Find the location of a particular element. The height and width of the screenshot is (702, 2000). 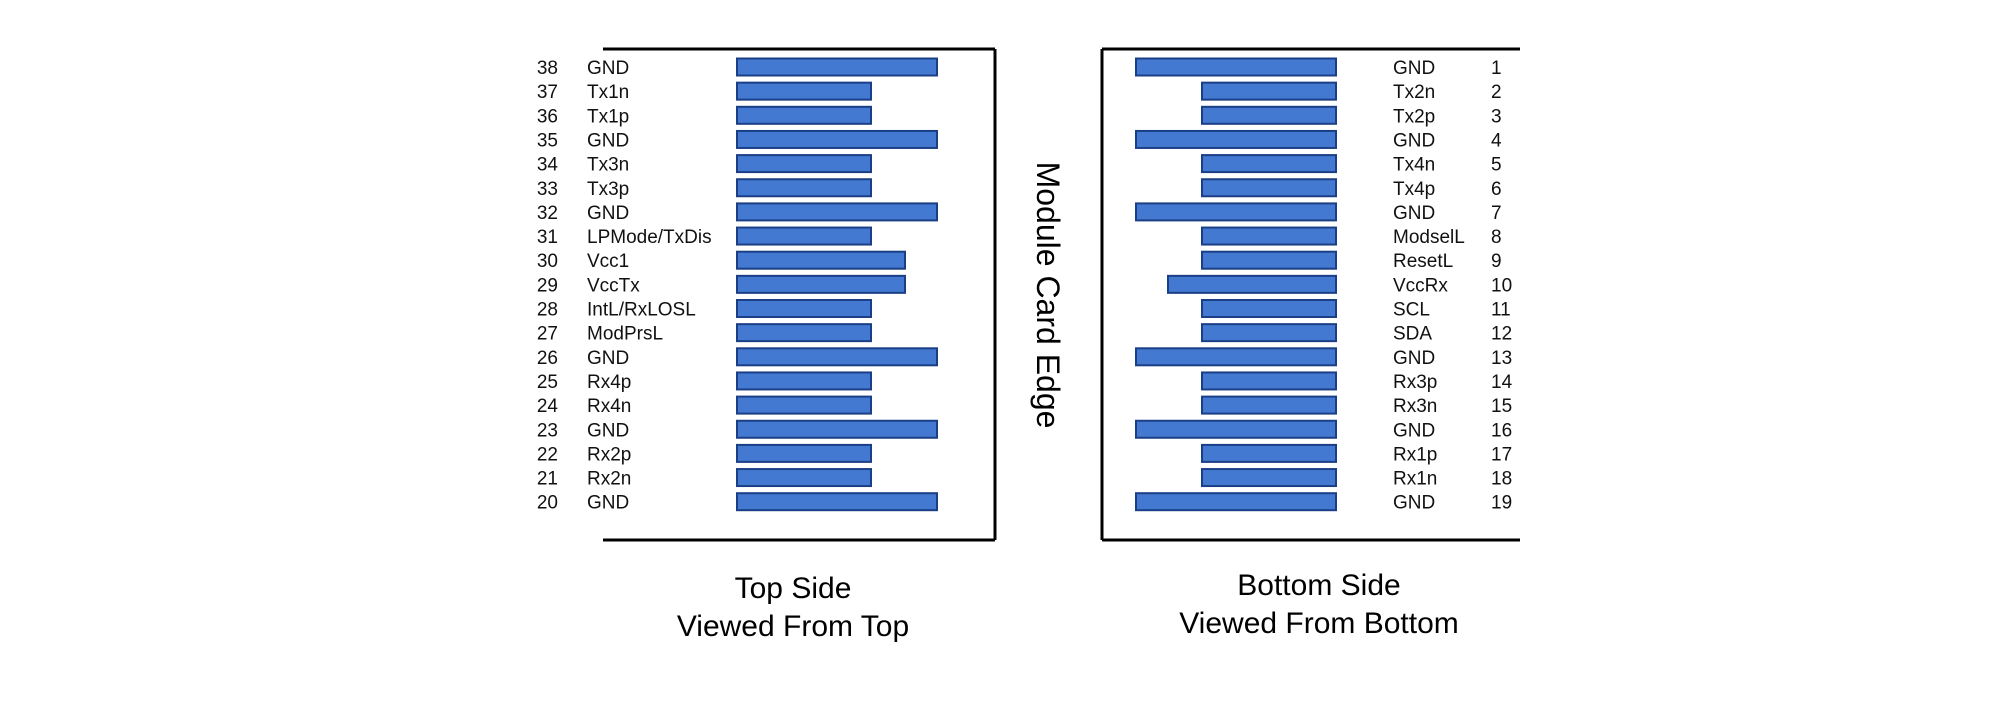

bottom-pin-row: ResetL 9 is located at coordinates (1351, 261).